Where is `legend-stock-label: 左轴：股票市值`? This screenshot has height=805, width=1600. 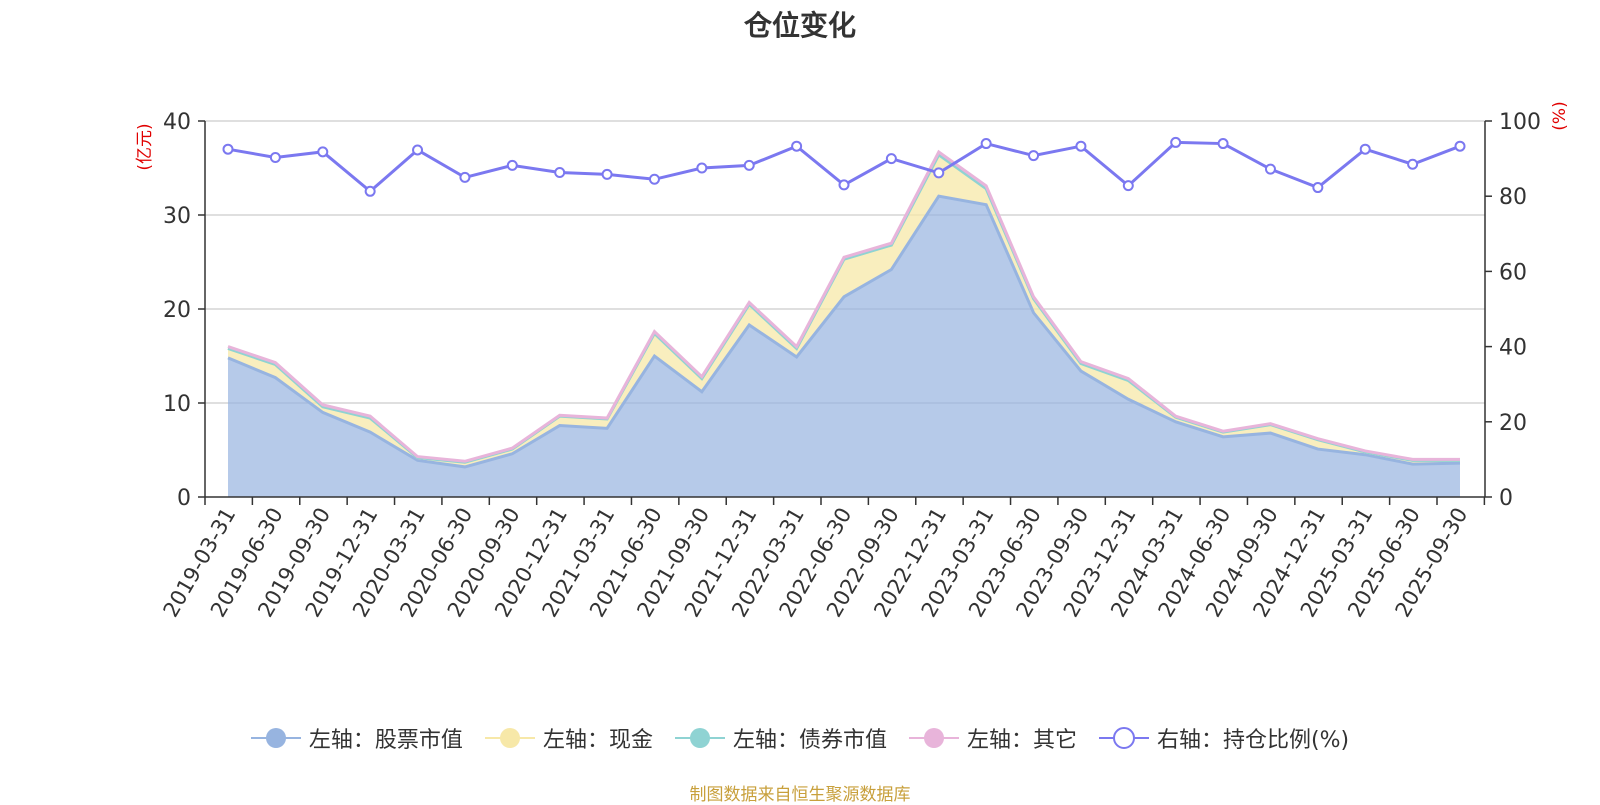
legend-stock-label: 左轴：股票市值 is located at coordinates (385, 740).